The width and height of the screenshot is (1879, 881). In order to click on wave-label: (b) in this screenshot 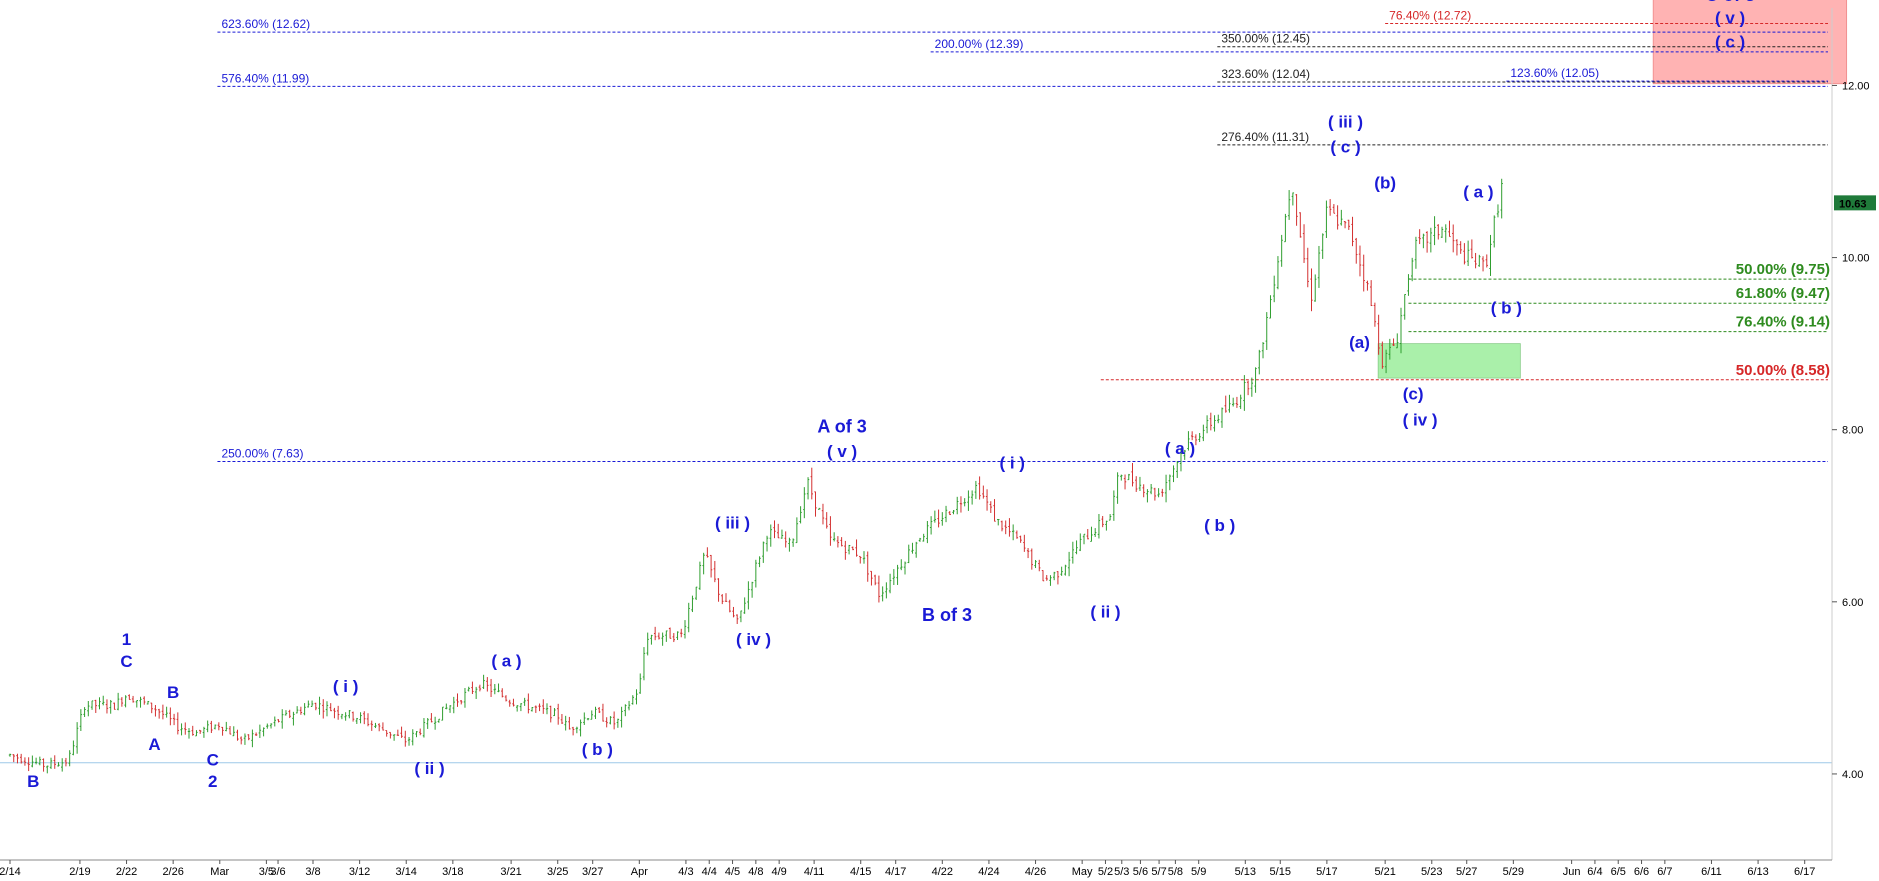, I will do `click(1385, 183)`.